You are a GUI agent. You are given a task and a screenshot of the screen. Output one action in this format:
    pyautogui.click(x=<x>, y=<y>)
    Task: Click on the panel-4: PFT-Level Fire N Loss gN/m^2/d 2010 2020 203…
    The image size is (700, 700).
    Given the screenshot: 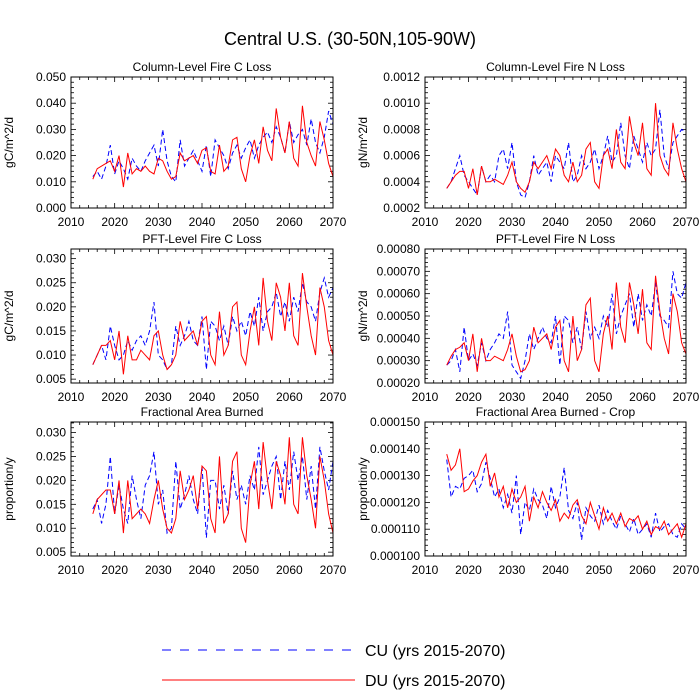 What is the action you would take?
    pyautogui.click(x=528, y=318)
    